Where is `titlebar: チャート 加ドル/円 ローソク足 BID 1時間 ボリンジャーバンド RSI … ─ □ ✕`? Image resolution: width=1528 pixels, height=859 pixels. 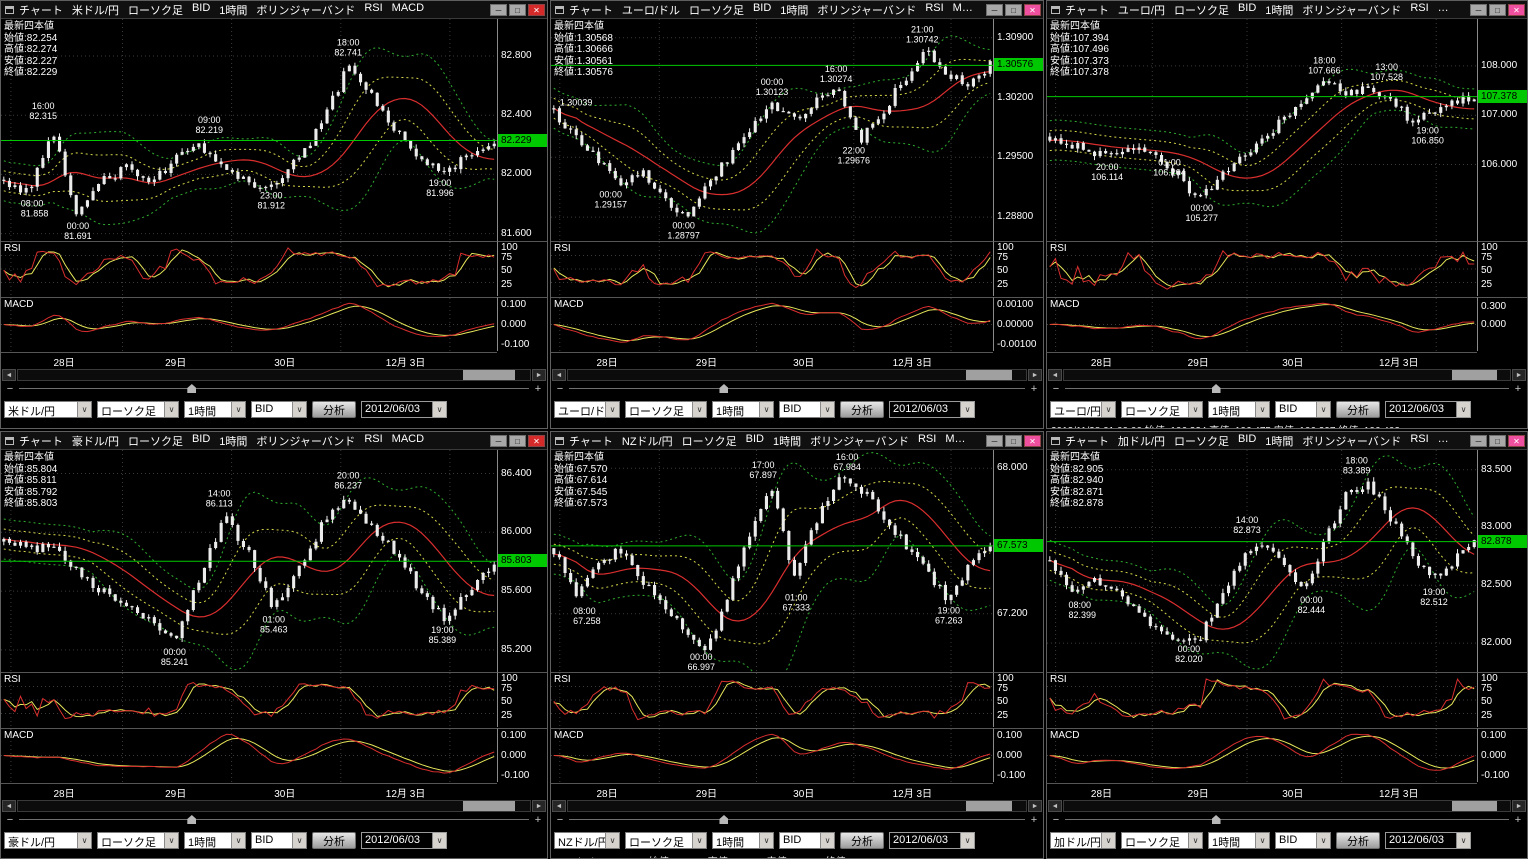
titlebar: チャート 加ドル/円 ローソク足 BID 1時間 ボリンジャーバンド RSI … ─ □ ✕ is located at coordinates (1287, 441).